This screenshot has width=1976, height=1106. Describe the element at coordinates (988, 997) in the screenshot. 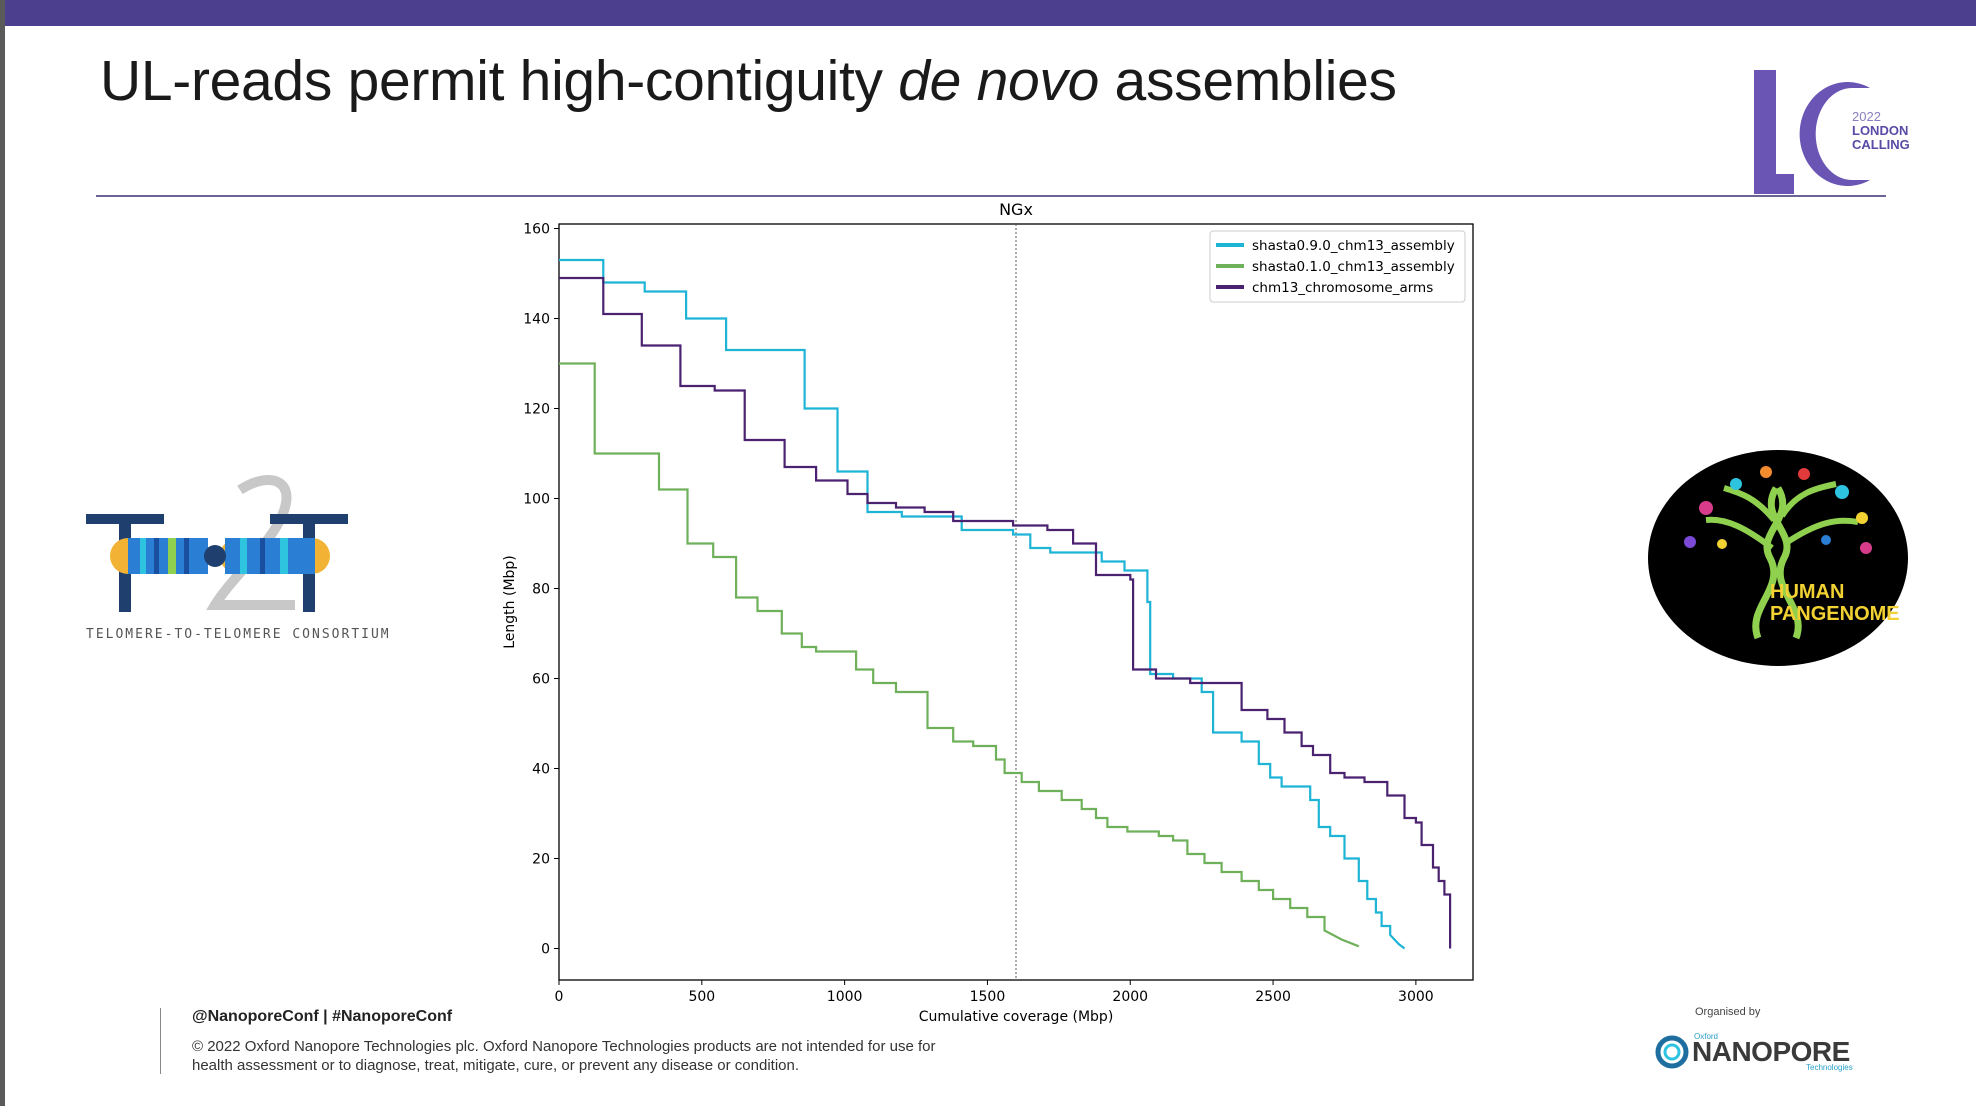

I see `x-tick-label: 1500` at that location.